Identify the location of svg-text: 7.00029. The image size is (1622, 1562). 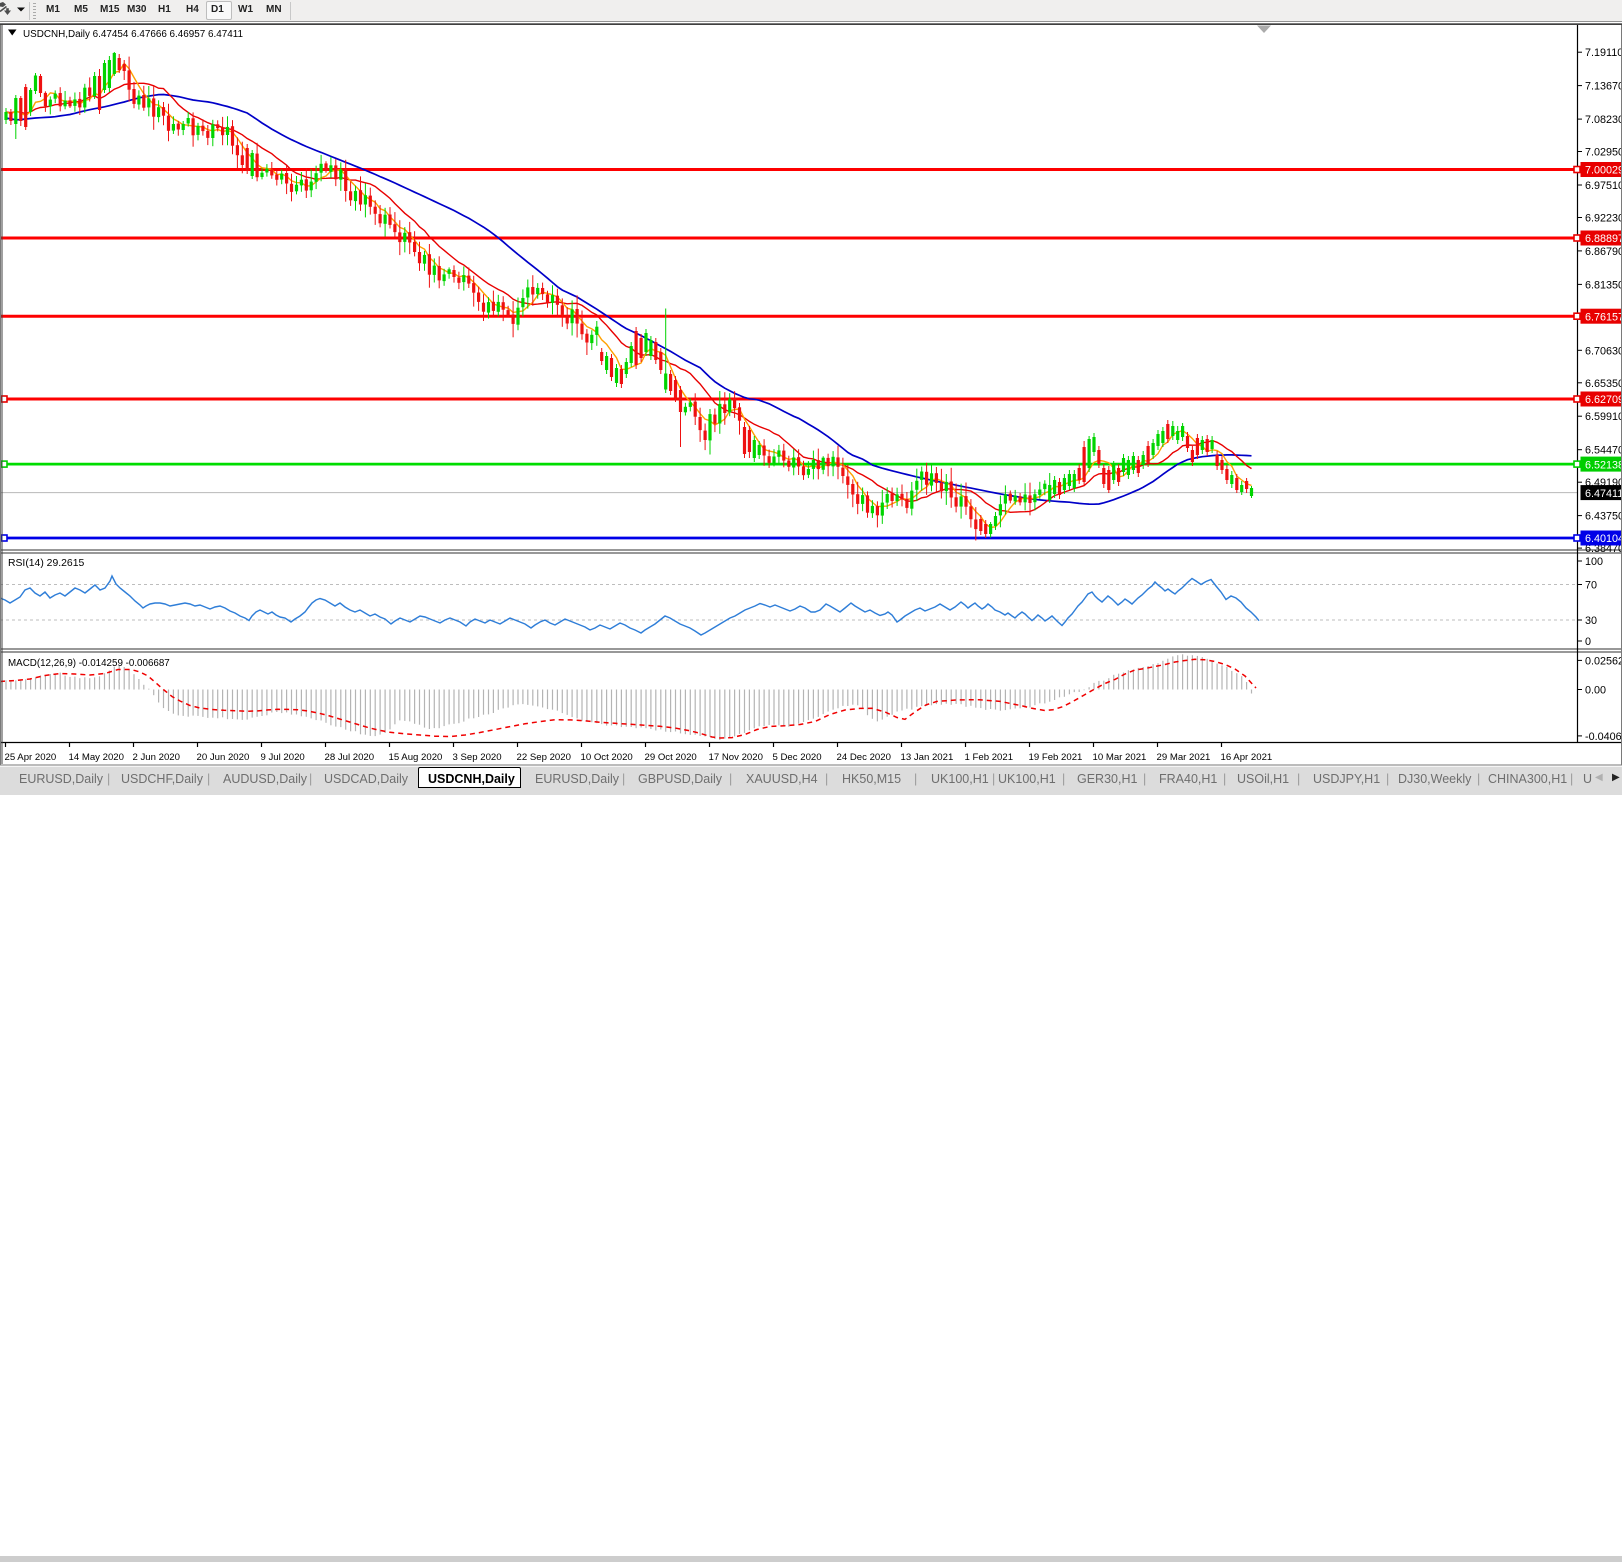
(1603, 171).